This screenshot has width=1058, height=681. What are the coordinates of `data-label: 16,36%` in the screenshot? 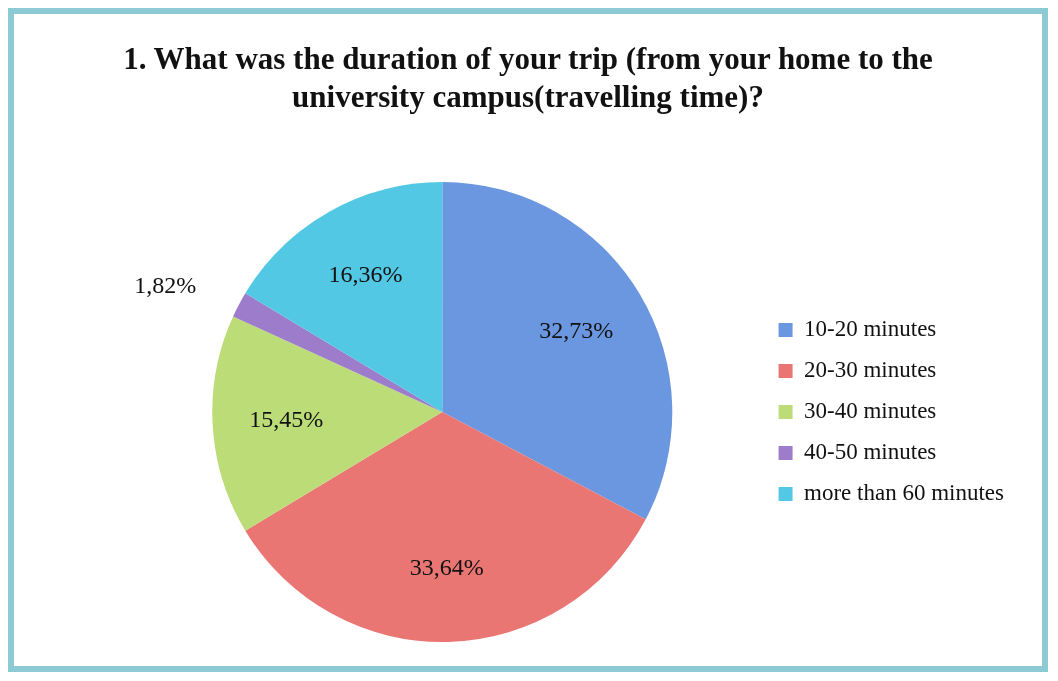 It's located at (365, 274).